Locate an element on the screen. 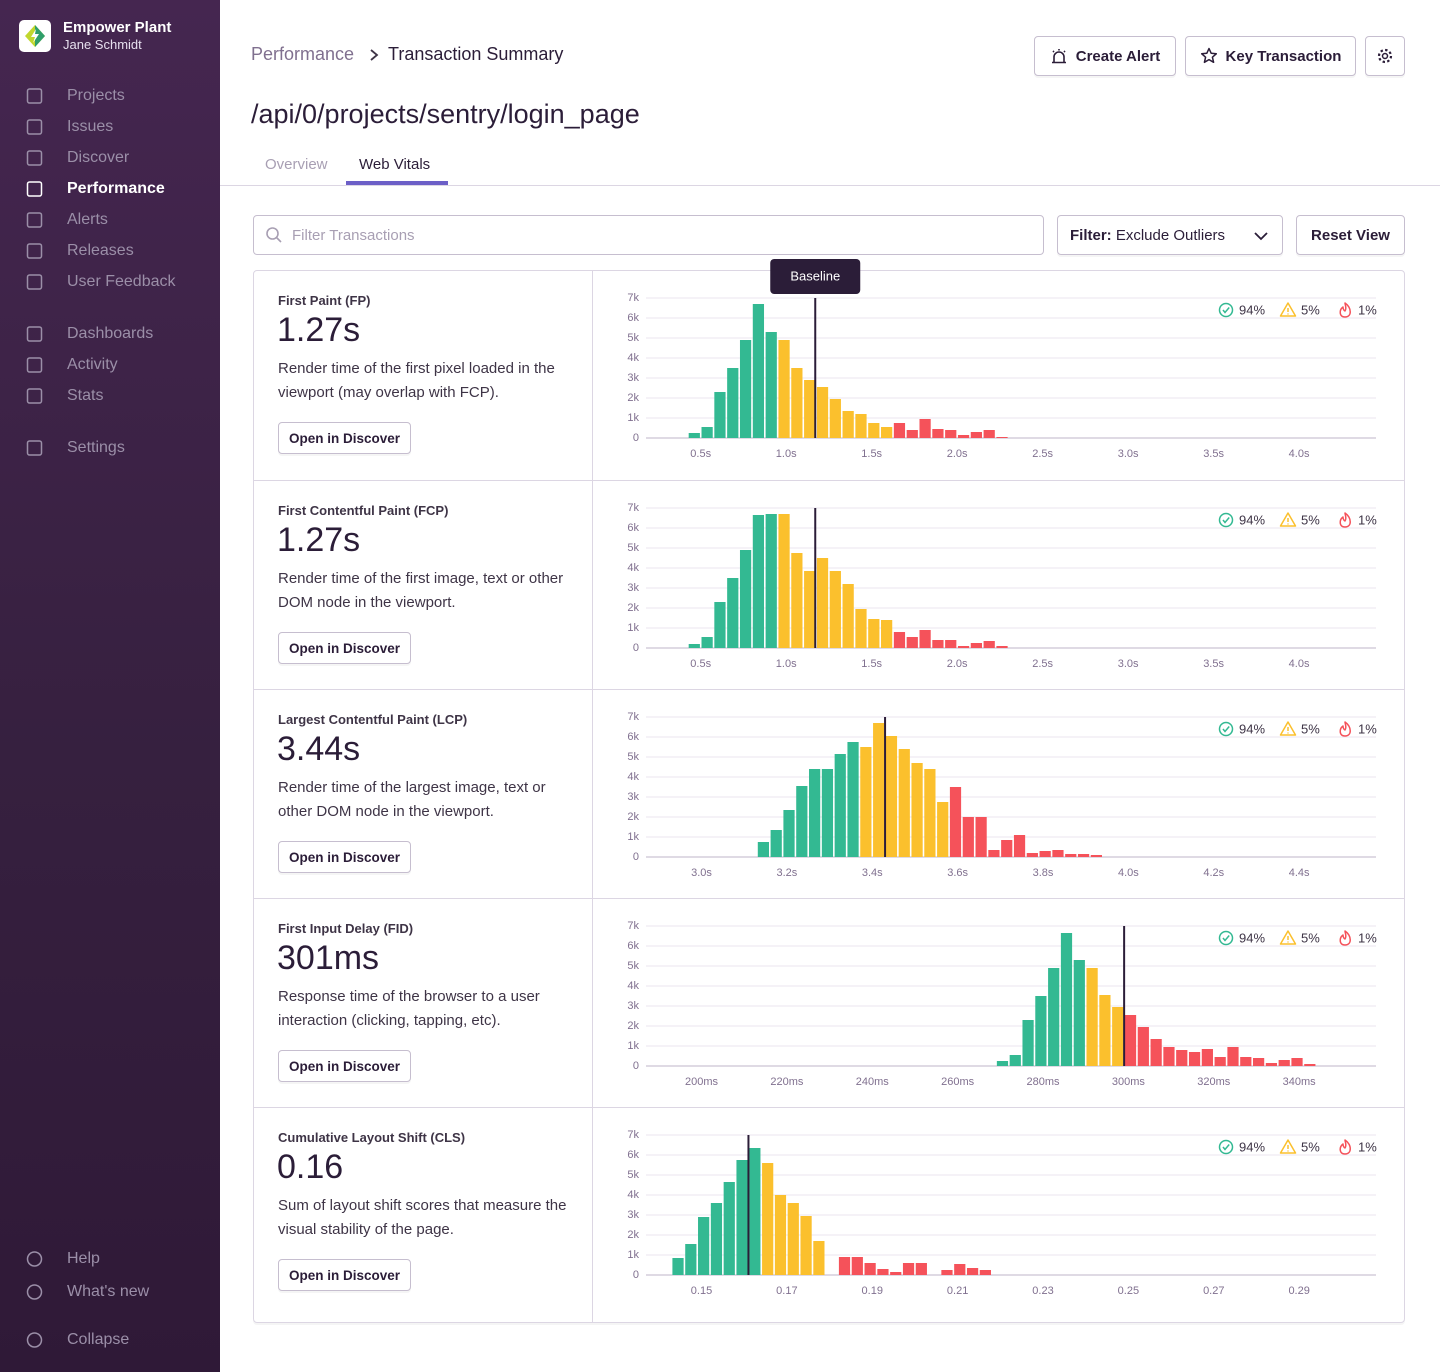 This screenshot has width=1440, height=1372. search-input: Filter Transactions is located at coordinates (648, 235).